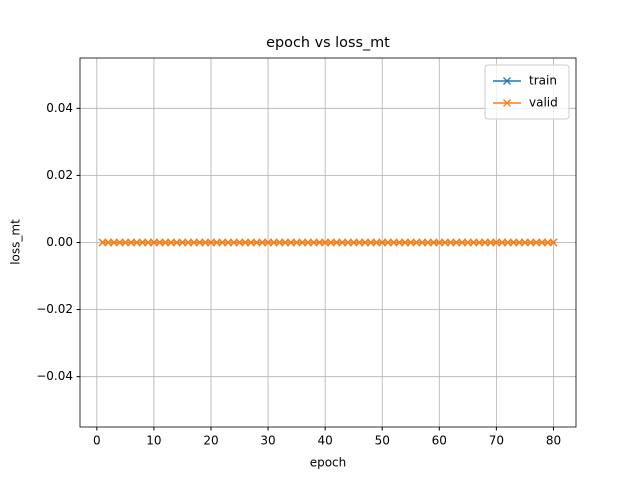  Describe the element at coordinates (328, 43) in the screenshot. I see `chart-title: epoch vs loss_mt` at that location.